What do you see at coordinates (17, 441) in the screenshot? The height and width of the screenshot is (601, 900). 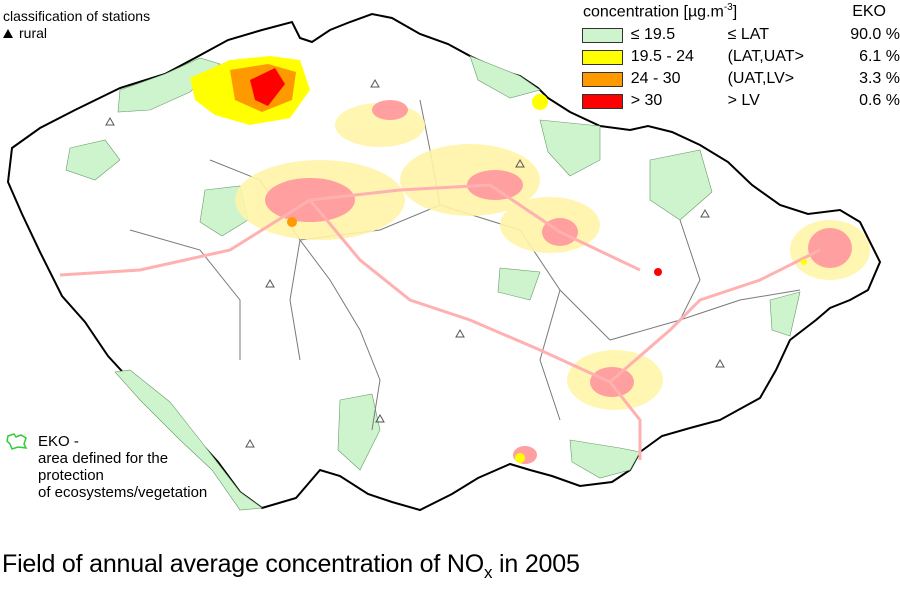 I see `eko-area-outline-icon` at bounding box center [17, 441].